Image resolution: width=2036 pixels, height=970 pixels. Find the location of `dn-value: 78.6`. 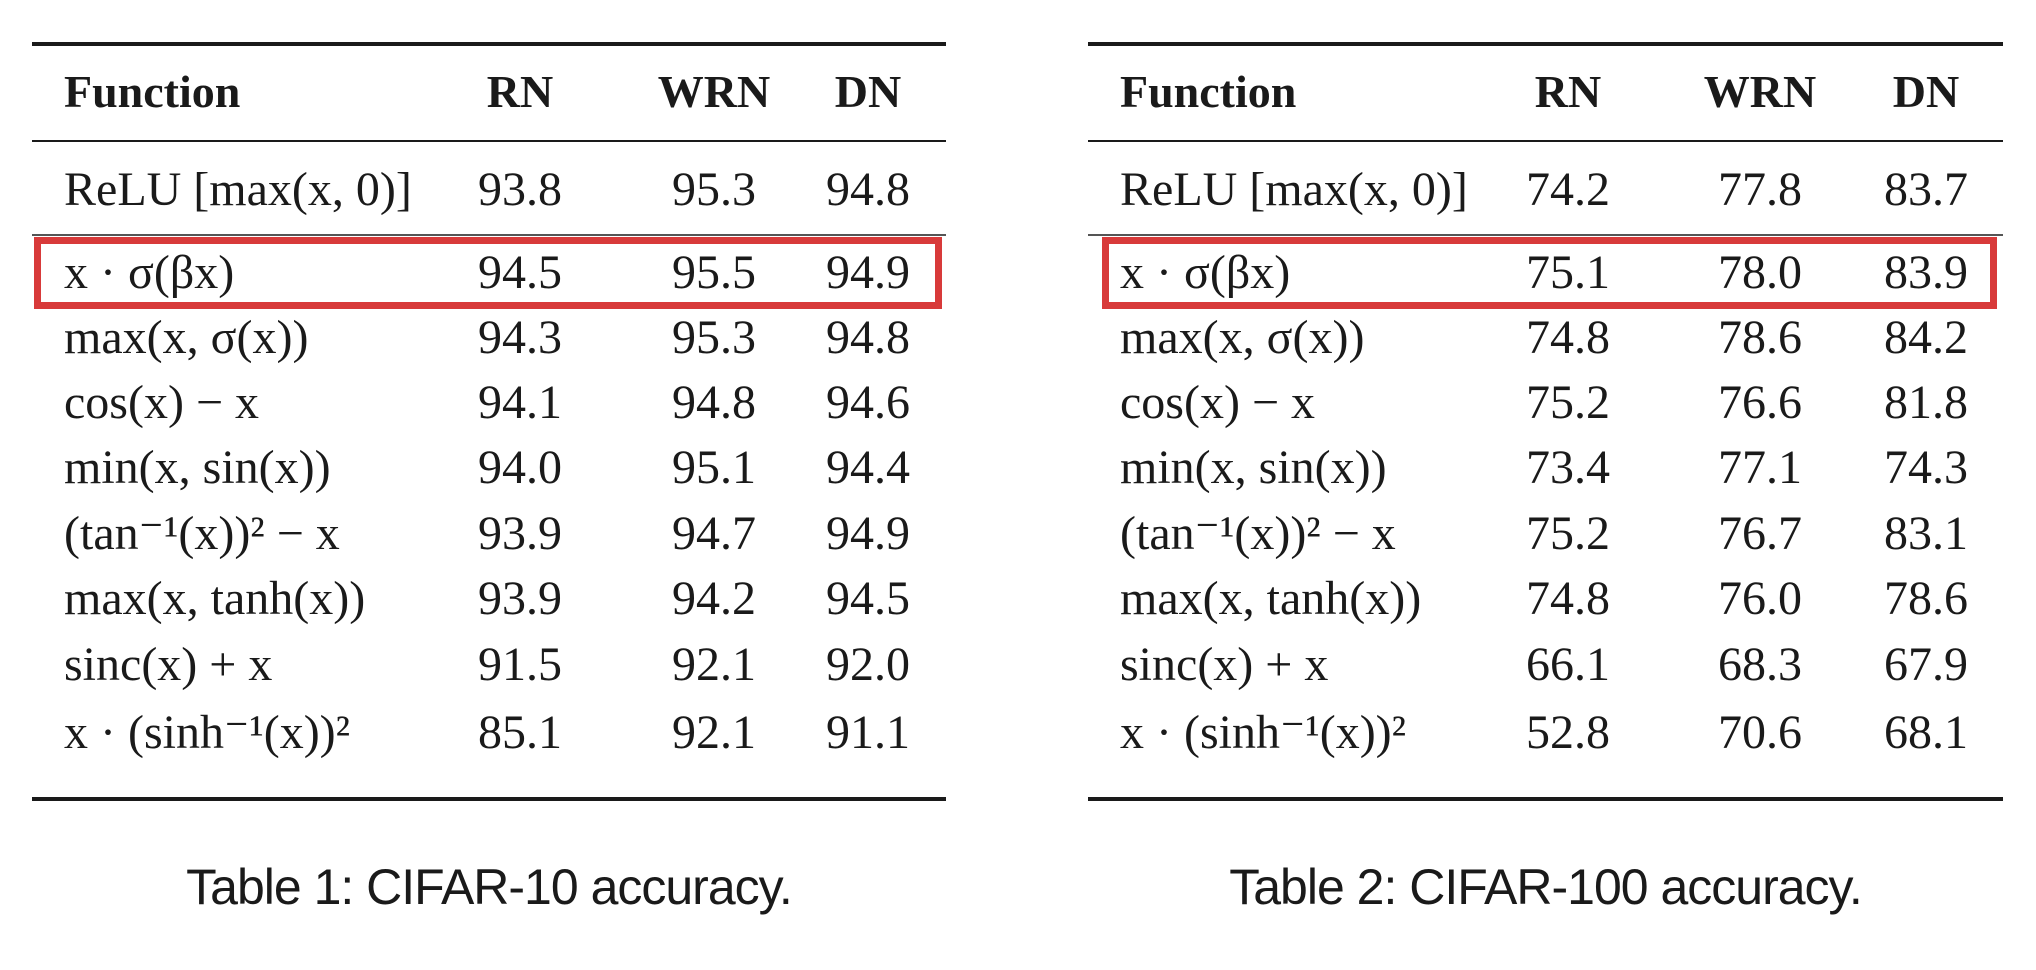

dn-value: 78.6 is located at coordinates (1926, 598).